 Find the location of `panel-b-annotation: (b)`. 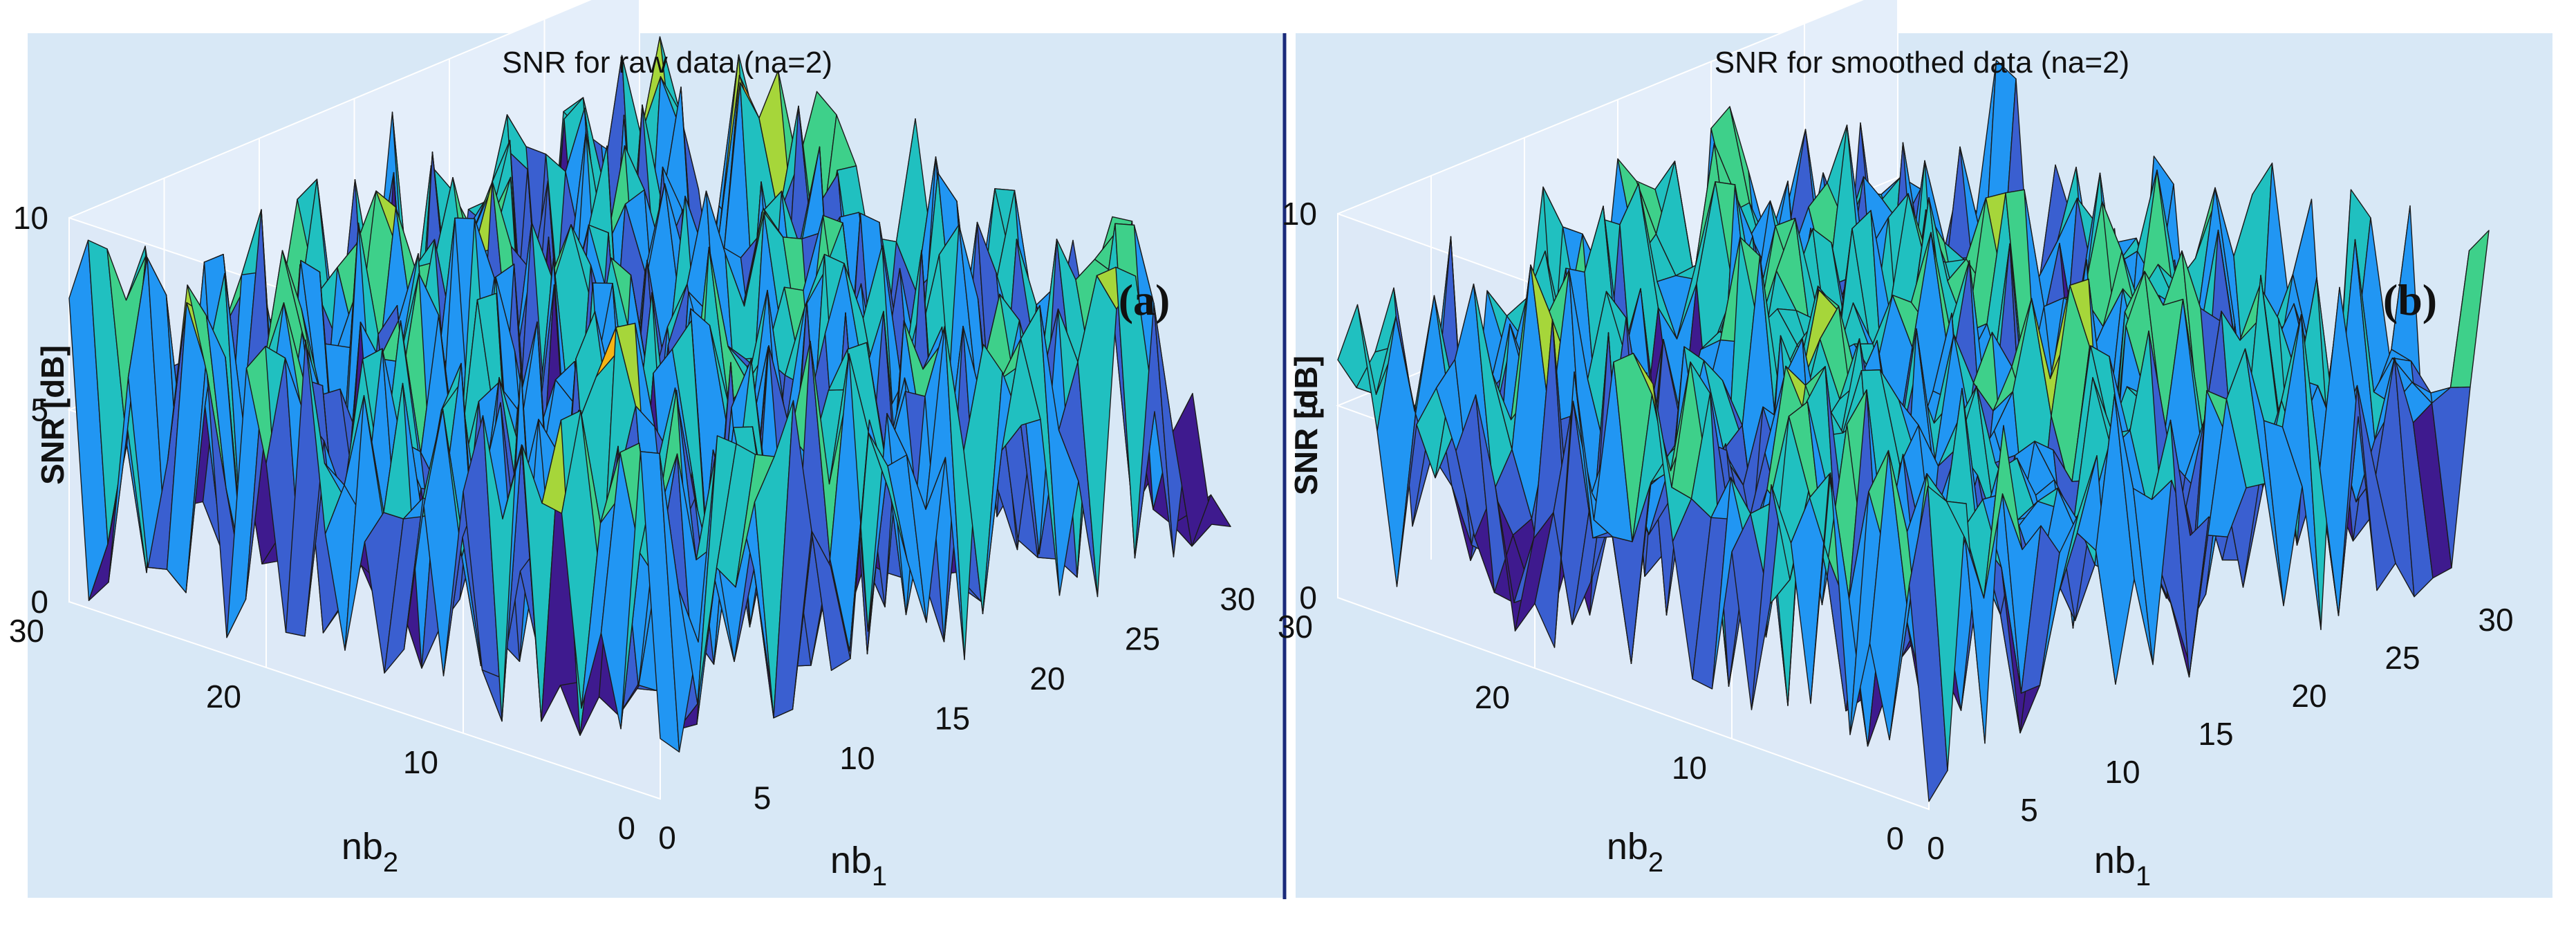

panel-b-annotation: (b) is located at coordinates (2410, 299).